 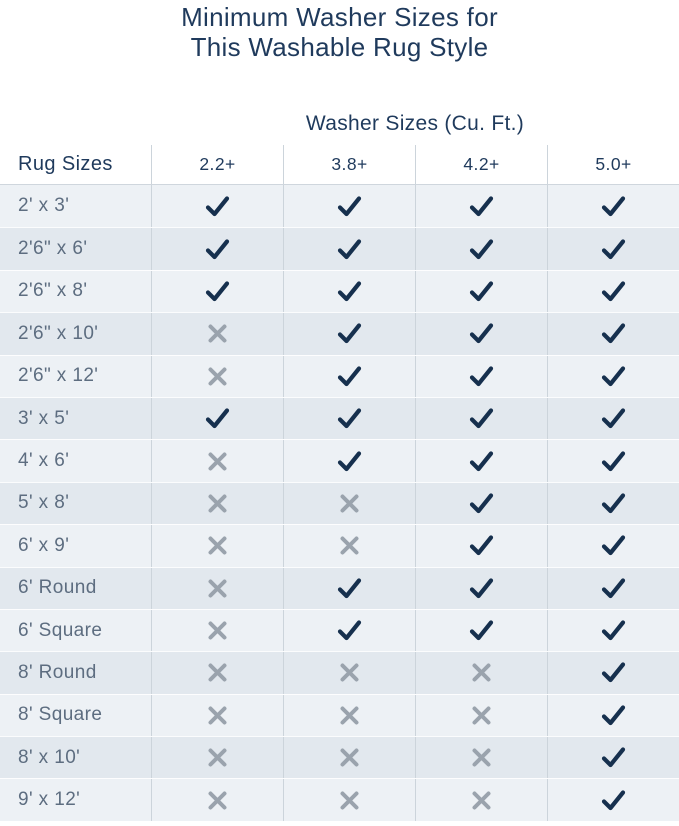 I want to click on rug-size-label: 6' Square, so click(x=60, y=630).